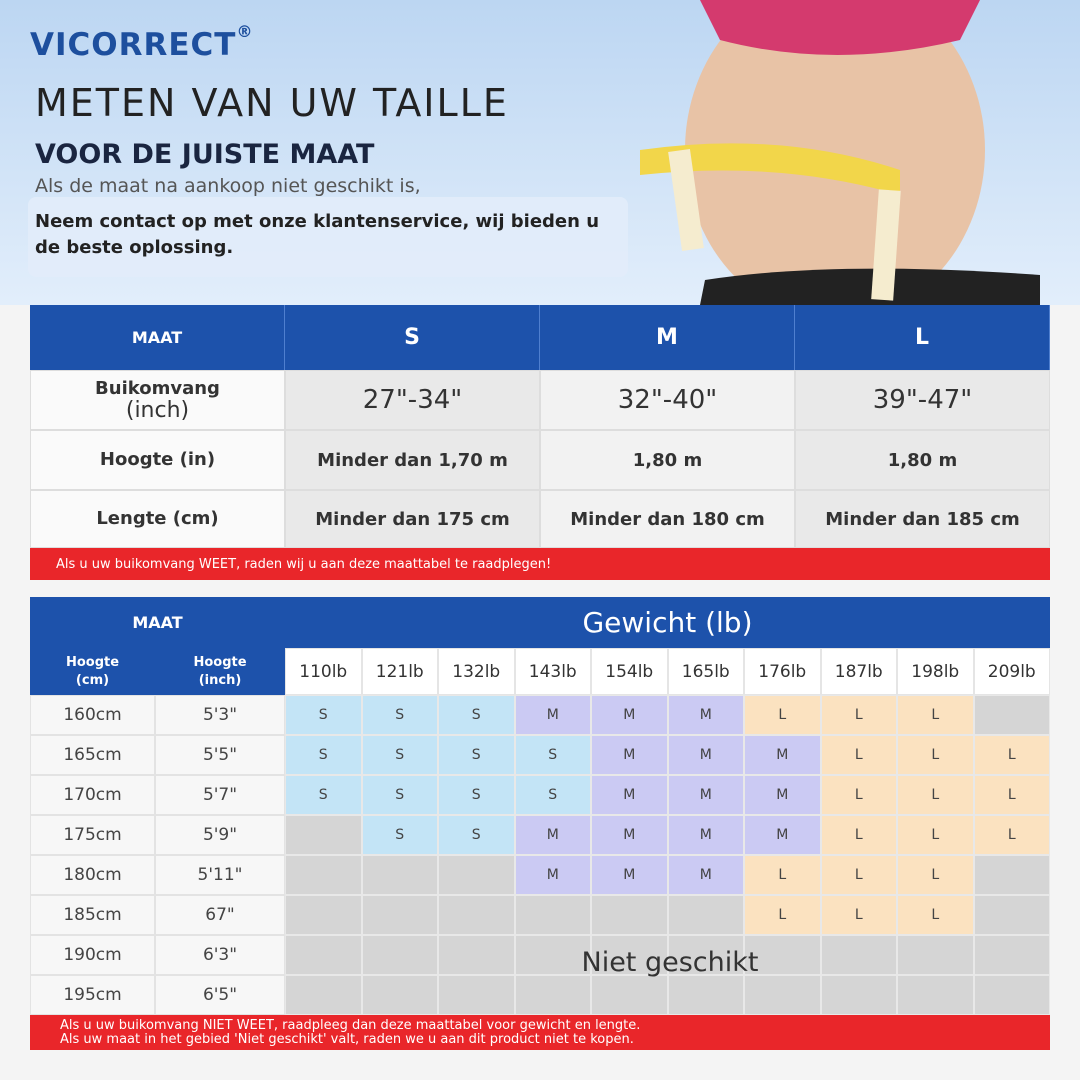  Describe the element at coordinates (667, 622) in the screenshot. I see `table2-weight-title: Gewicht (lb)` at that location.